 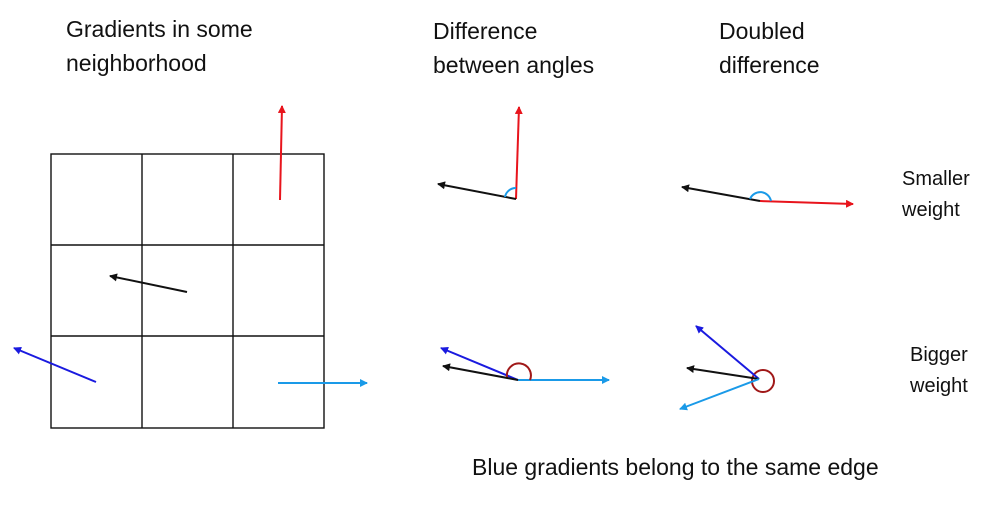 I want to click on bigger-weight-label: Bigger weight, so click(x=939, y=370).